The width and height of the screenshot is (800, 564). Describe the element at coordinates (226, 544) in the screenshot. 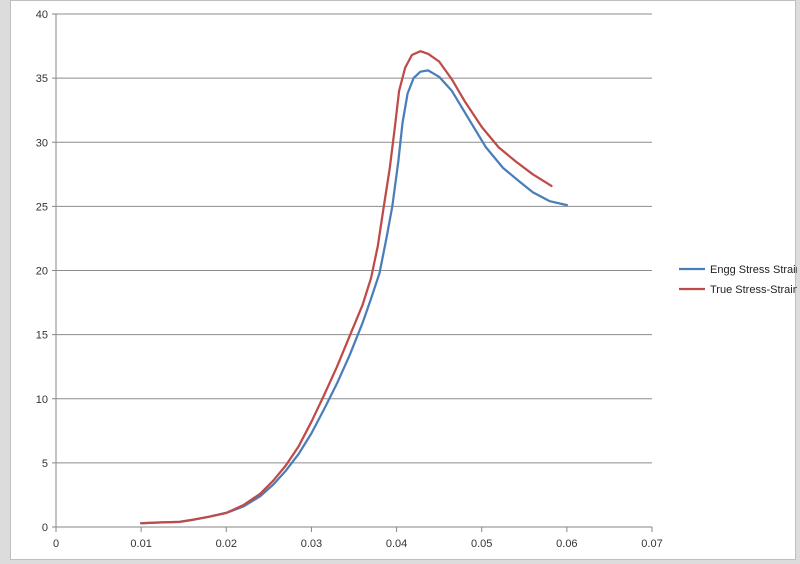

I see `x-tick-label: 0.02` at that location.